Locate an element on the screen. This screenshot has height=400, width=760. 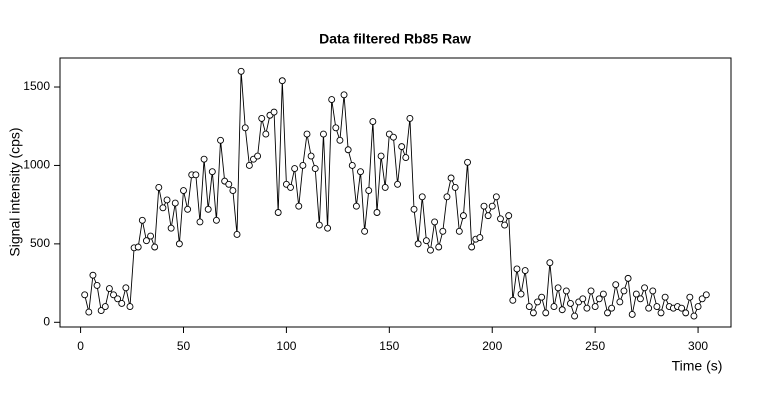
x-tick-label: 100 is located at coordinates (286, 346).